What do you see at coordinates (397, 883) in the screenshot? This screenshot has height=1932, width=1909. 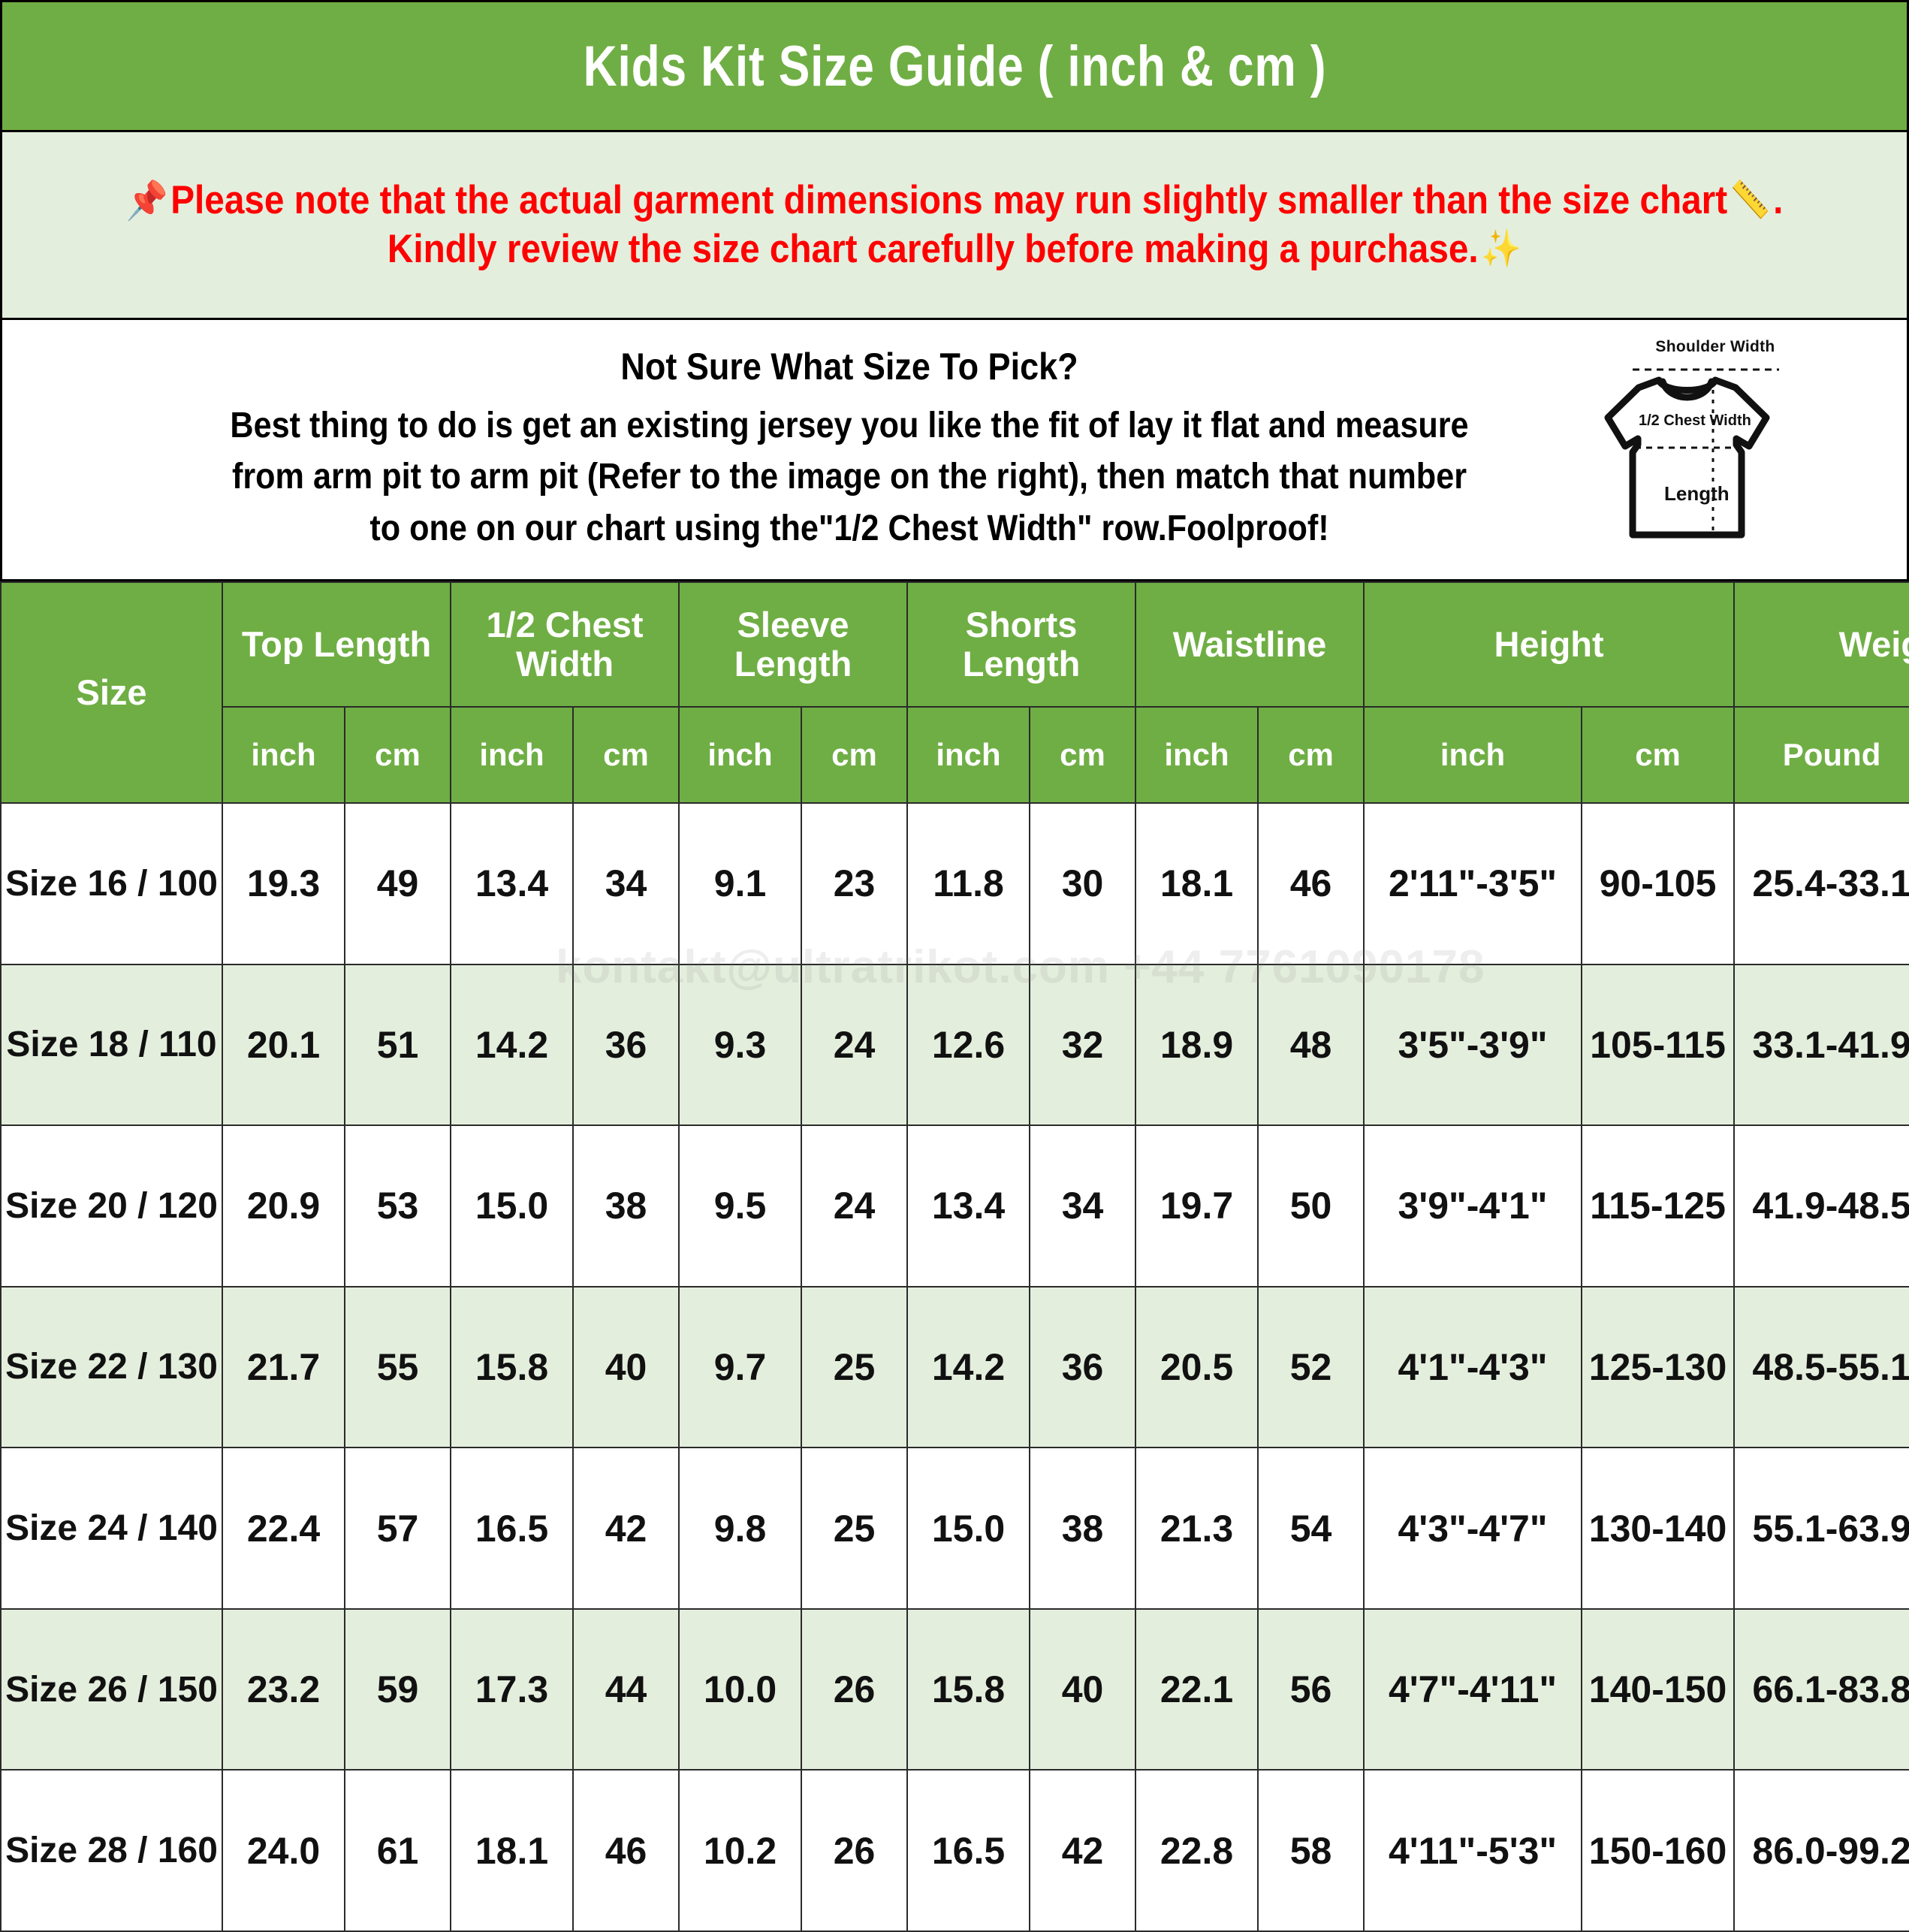 I see `measurement-cell: 49` at bounding box center [397, 883].